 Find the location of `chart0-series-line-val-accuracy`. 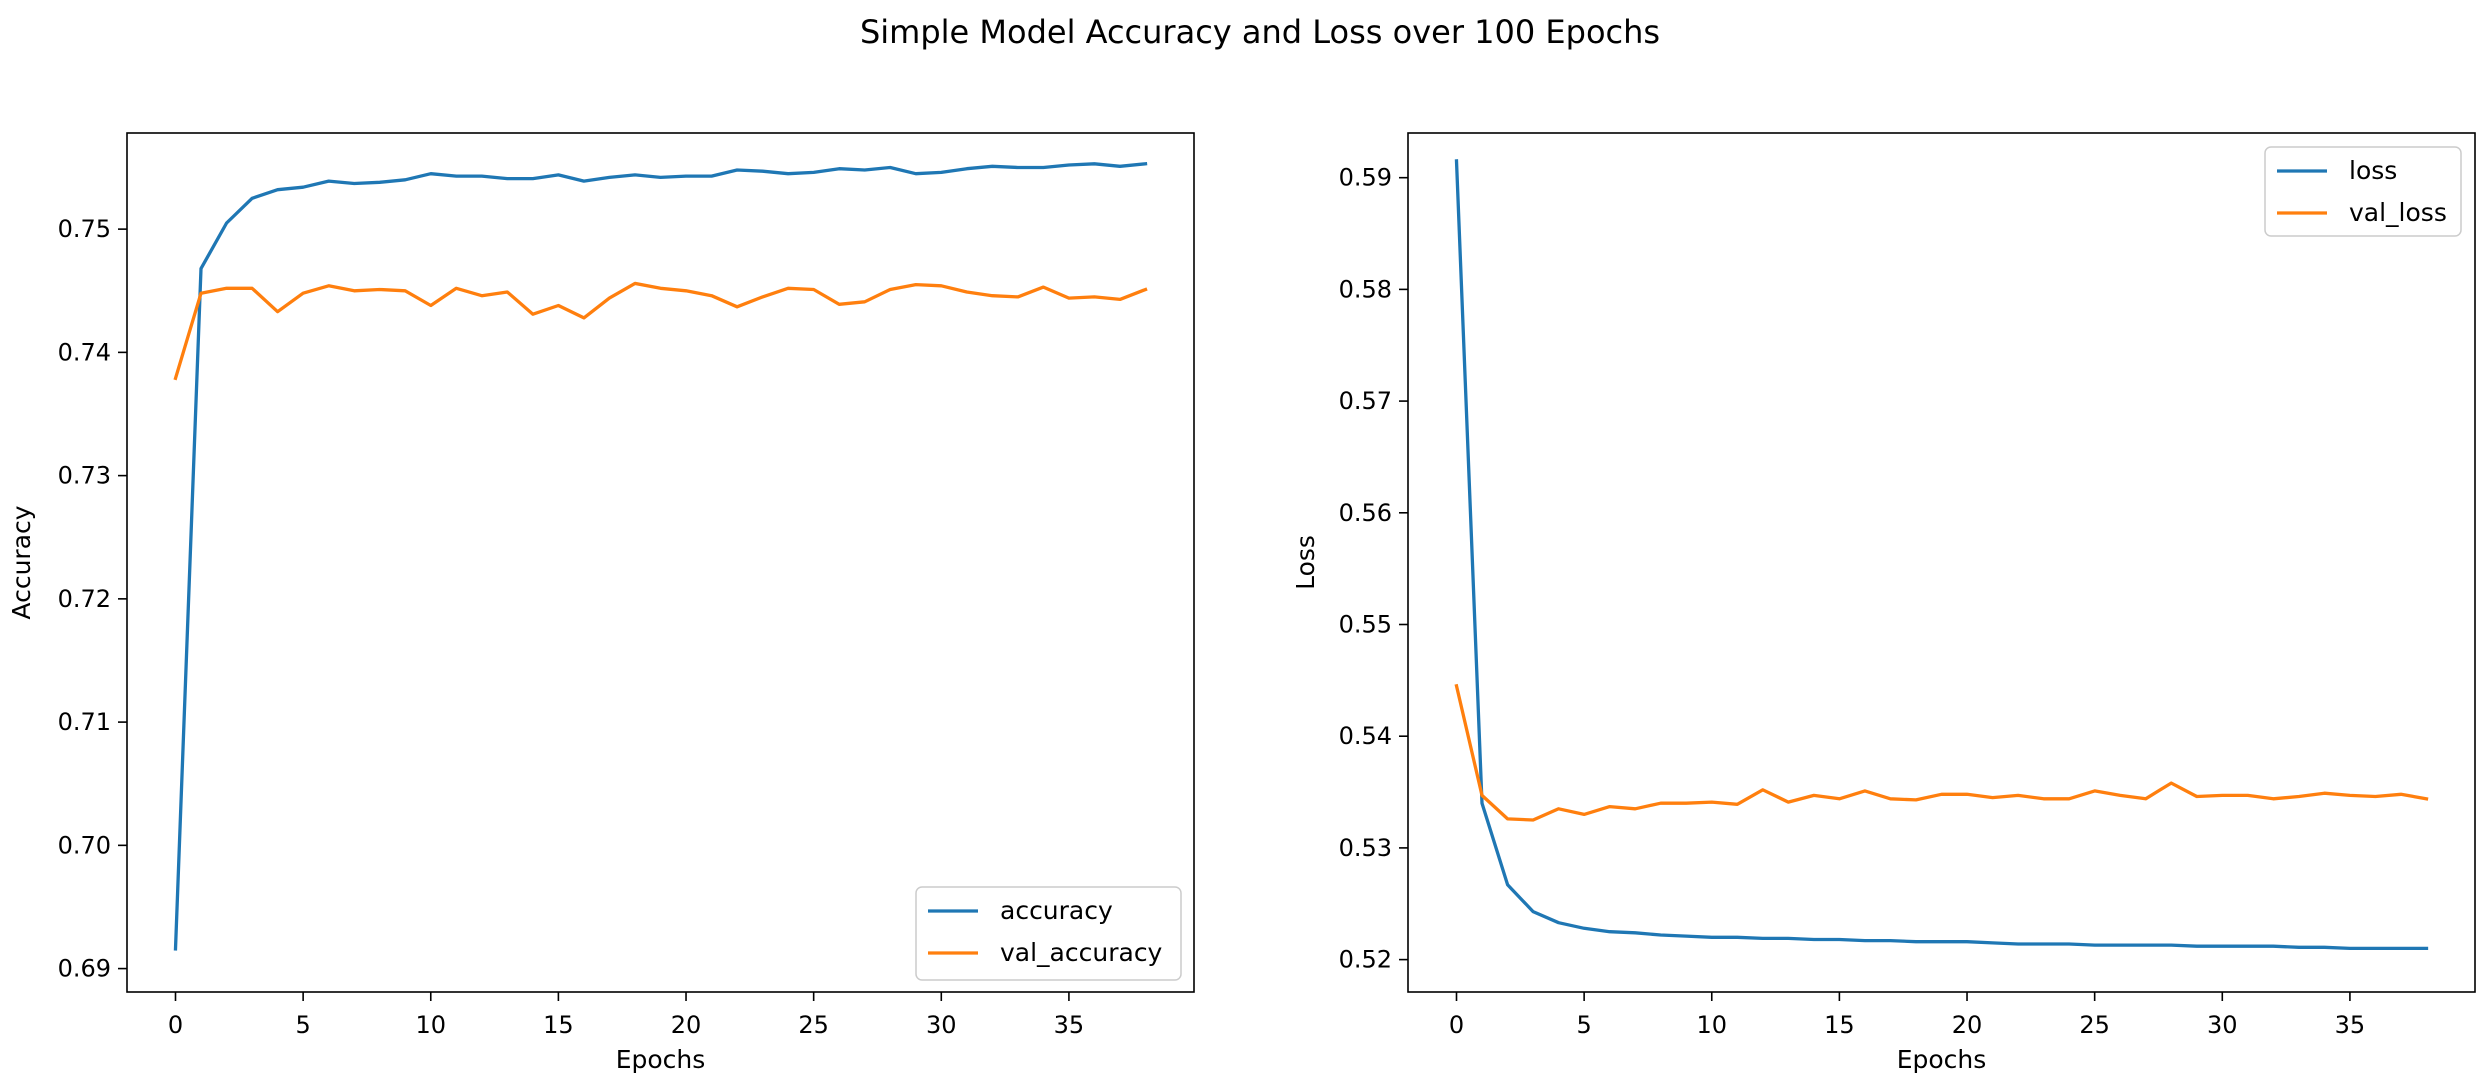

chart0-series-line-val-accuracy is located at coordinates (660, 331).